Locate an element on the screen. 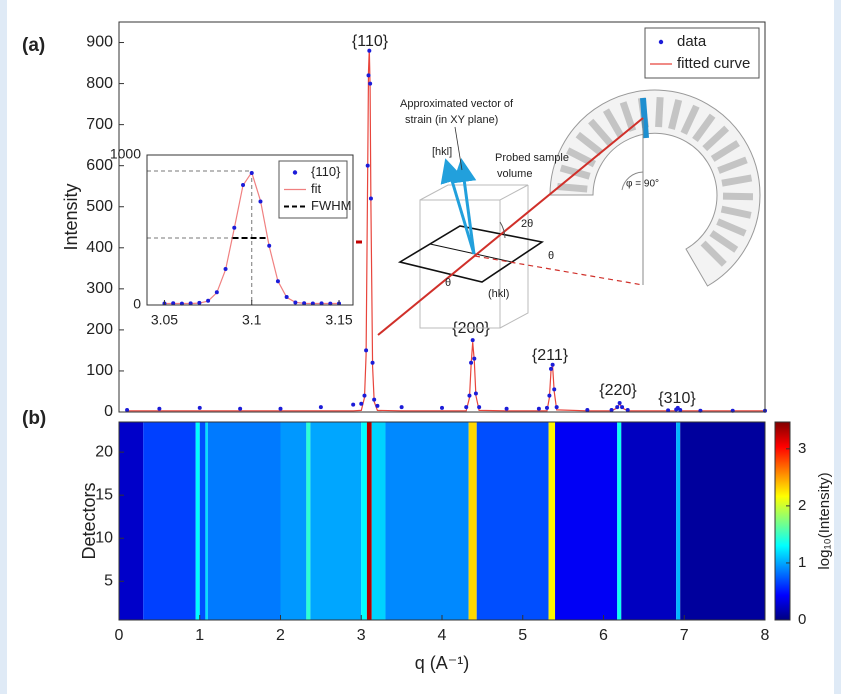 The width and height of the screenshot is (841, 694). y-tick-label: 100 is located at coordinates (99, 370).